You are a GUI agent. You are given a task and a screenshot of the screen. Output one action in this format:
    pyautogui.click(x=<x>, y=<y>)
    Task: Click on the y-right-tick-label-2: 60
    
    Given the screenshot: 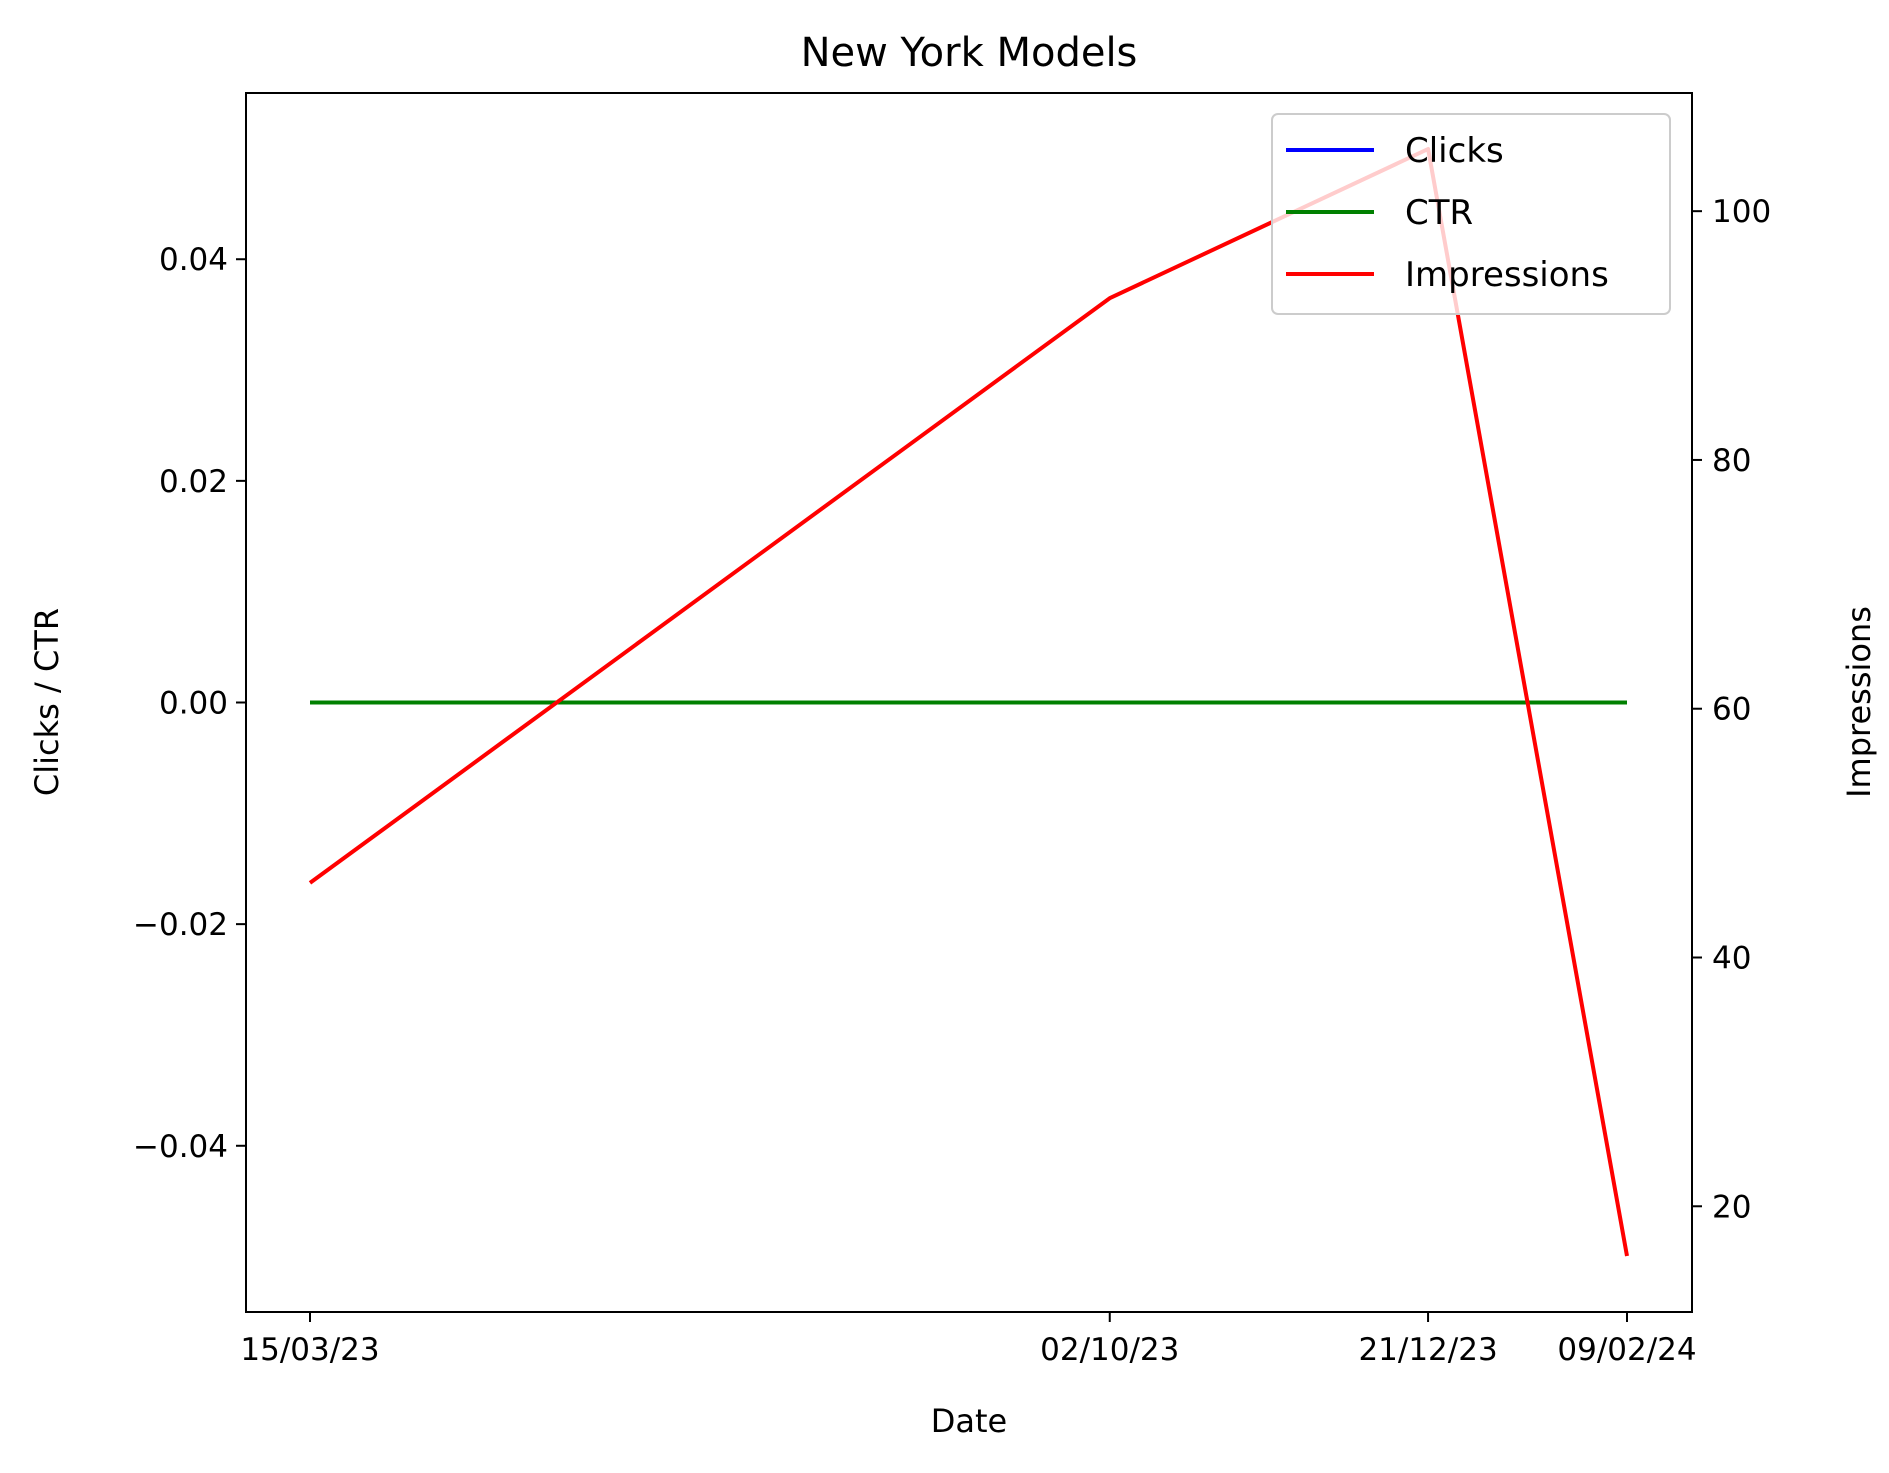 What is the action you would take?
    pyautogui.click(x=1731, y=710)
    